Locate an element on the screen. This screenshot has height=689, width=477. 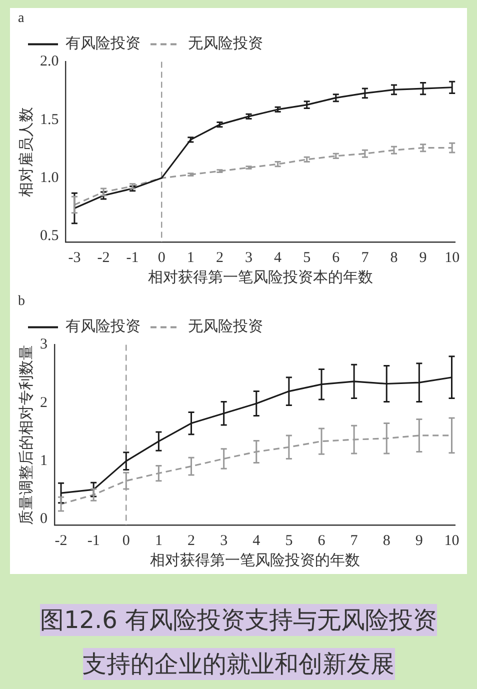
chart-title: b is located at coordinates (21, 302).